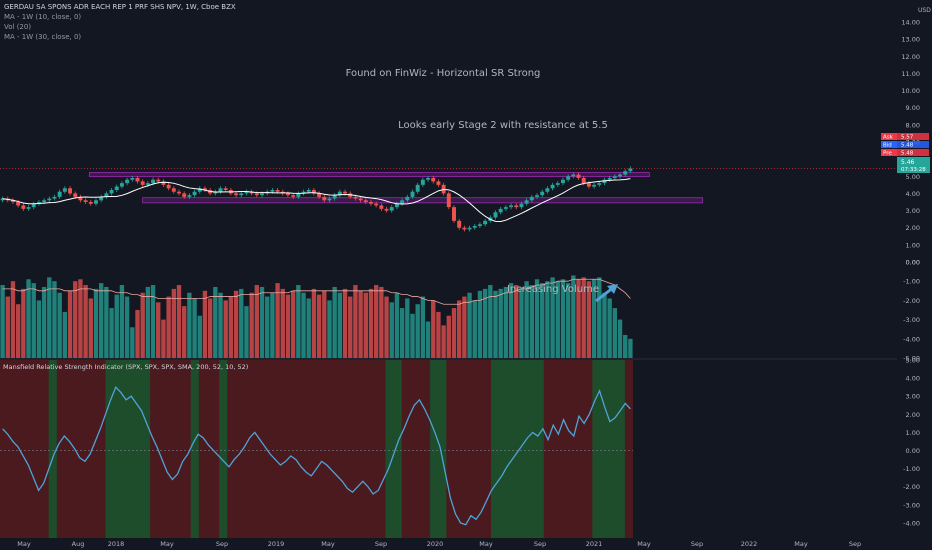 The height and width of the screenshot is (550, 932). I want to click on volume-ma-line, so click(316, 291).